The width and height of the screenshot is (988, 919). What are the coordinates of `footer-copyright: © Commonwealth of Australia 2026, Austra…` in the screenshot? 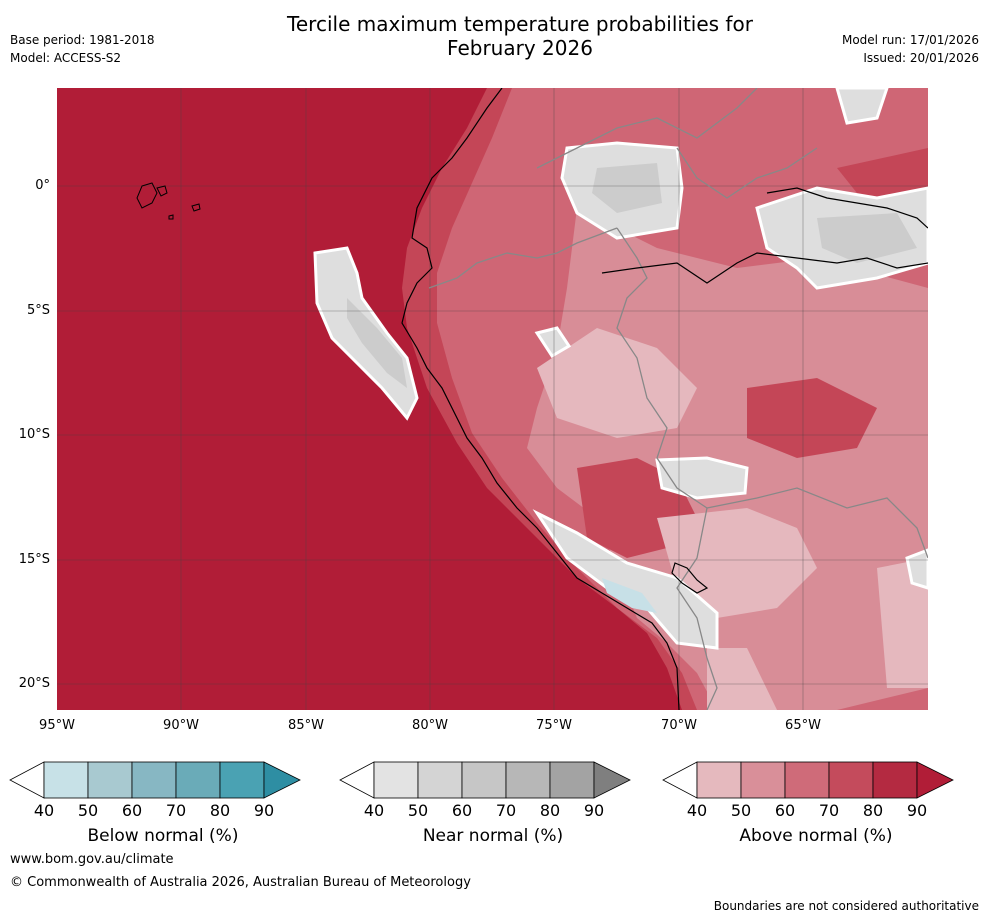 It's located at (240, 882).